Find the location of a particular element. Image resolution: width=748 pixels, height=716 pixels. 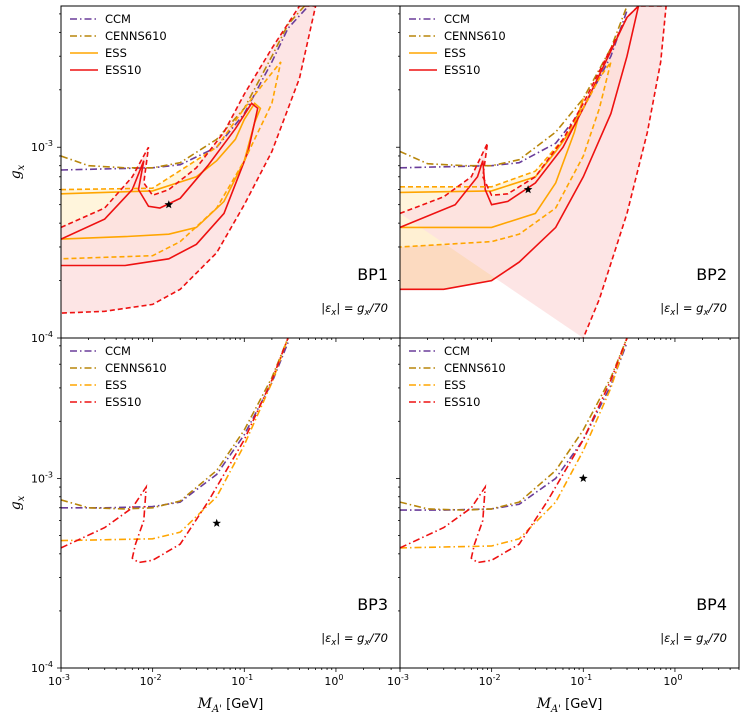

region-ess10-dashed is located at coordinates (188, 160).